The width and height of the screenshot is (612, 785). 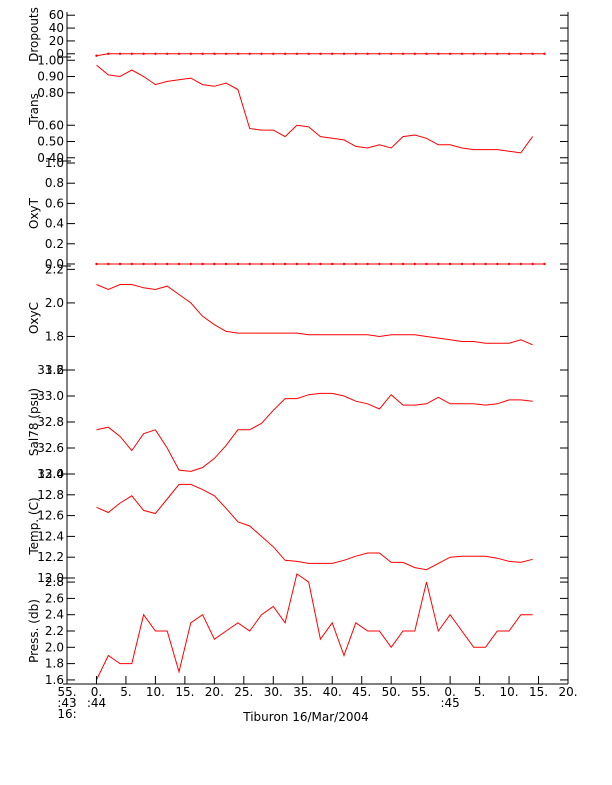 I want to click on y-axis-title: OxyT, so click(x=34, y=213).